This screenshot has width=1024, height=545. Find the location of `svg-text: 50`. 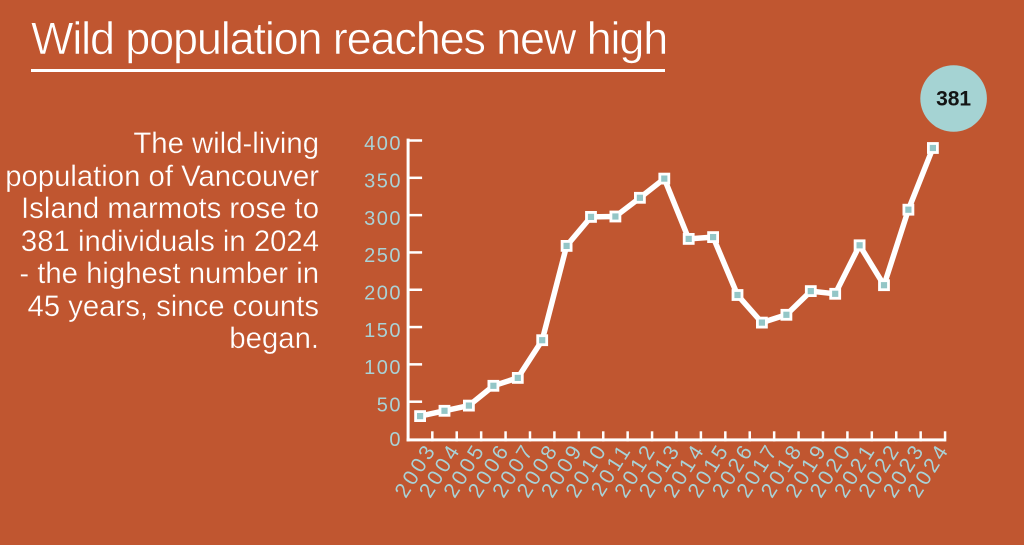

svg-text: 50 is located at coordinates (389, 405).